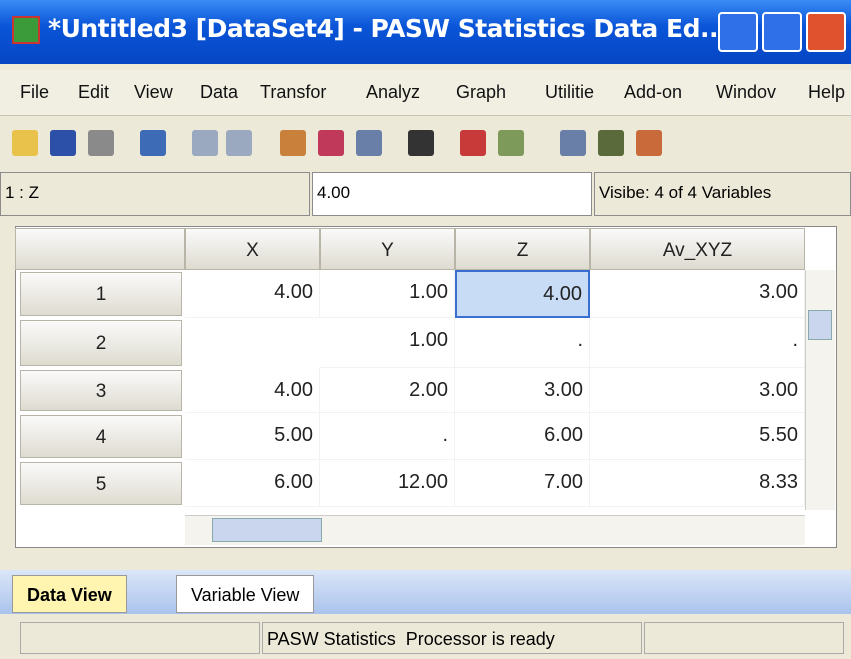 The image size is (851, 659). What do you see at coordinates (63, 143) in the screenshot?
I see `save-icon` at bounding box center [63, 143].